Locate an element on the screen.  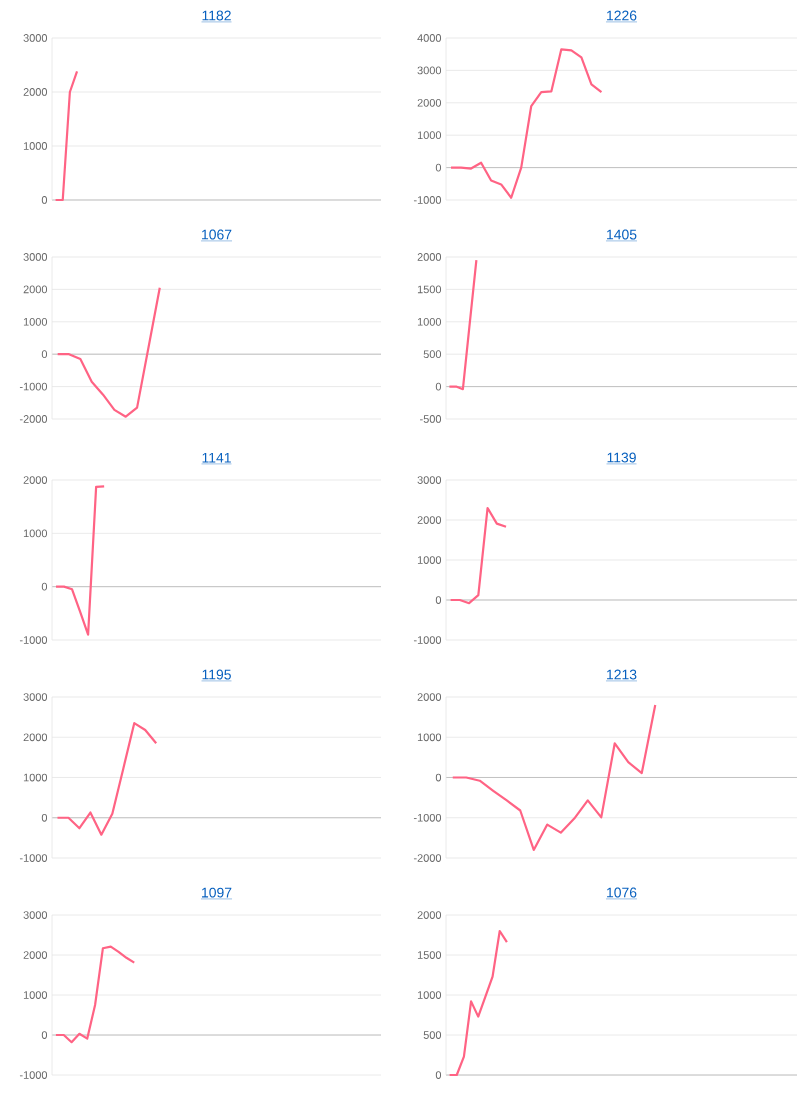
y-tick-label: 4000 is located at coordinates (429, 38).